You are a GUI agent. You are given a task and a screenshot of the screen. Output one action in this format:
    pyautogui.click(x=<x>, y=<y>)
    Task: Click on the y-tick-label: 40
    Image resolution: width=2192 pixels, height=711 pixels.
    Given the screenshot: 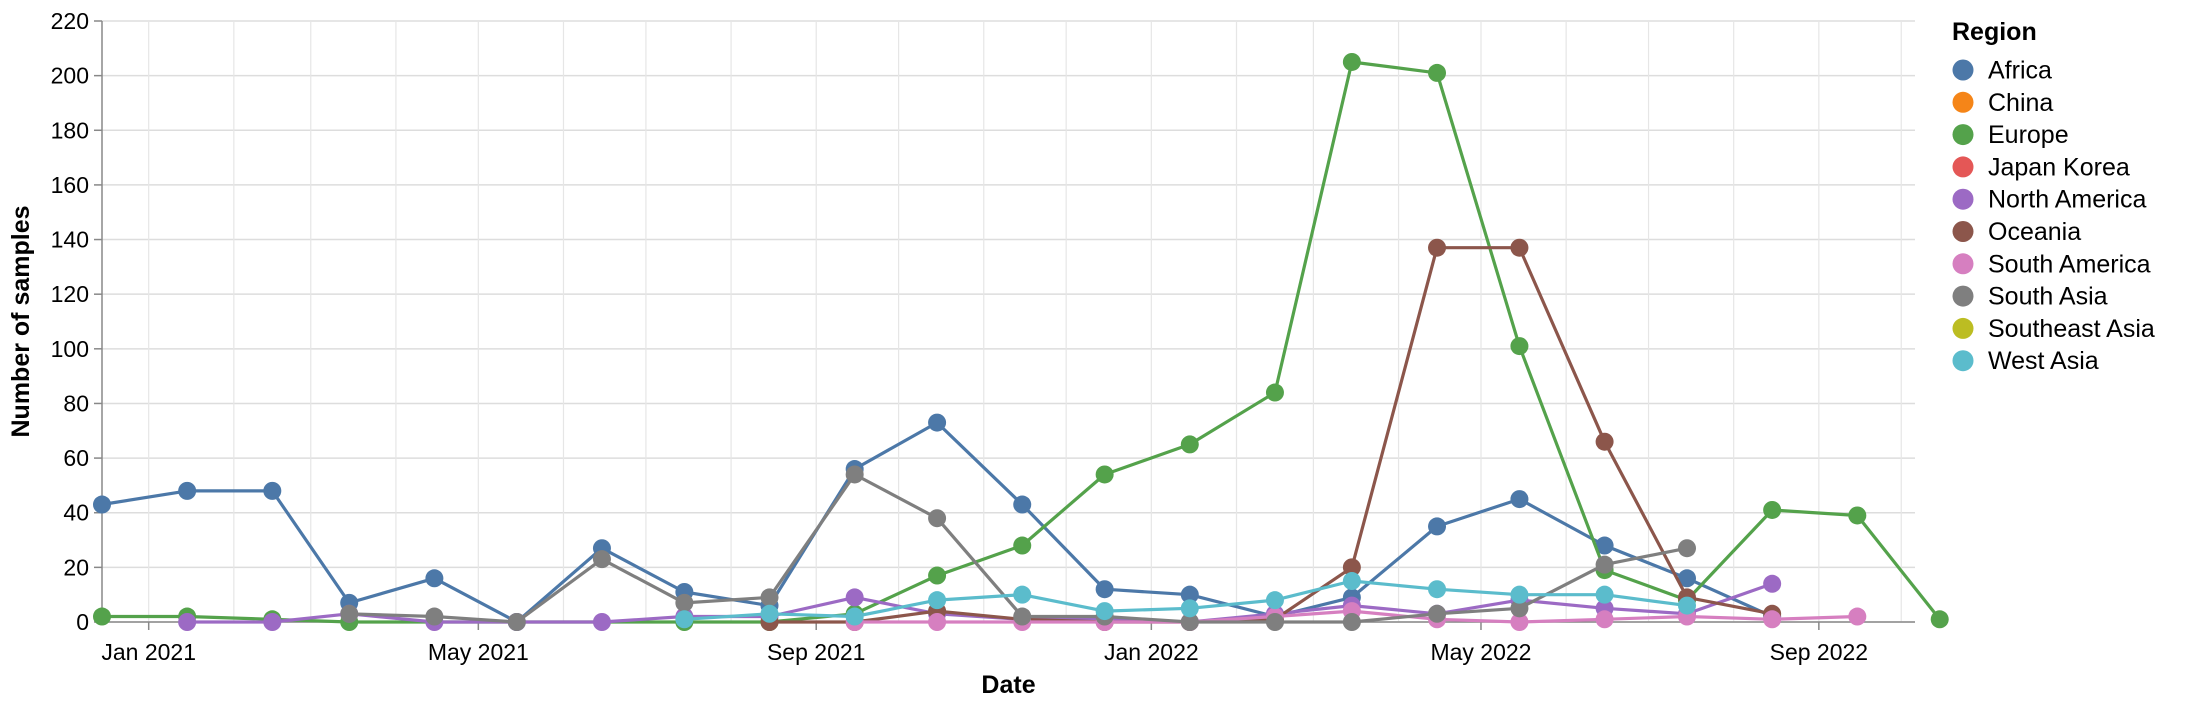 What is the action you would take?
    pyautogui.click(x=76, y=513)
    